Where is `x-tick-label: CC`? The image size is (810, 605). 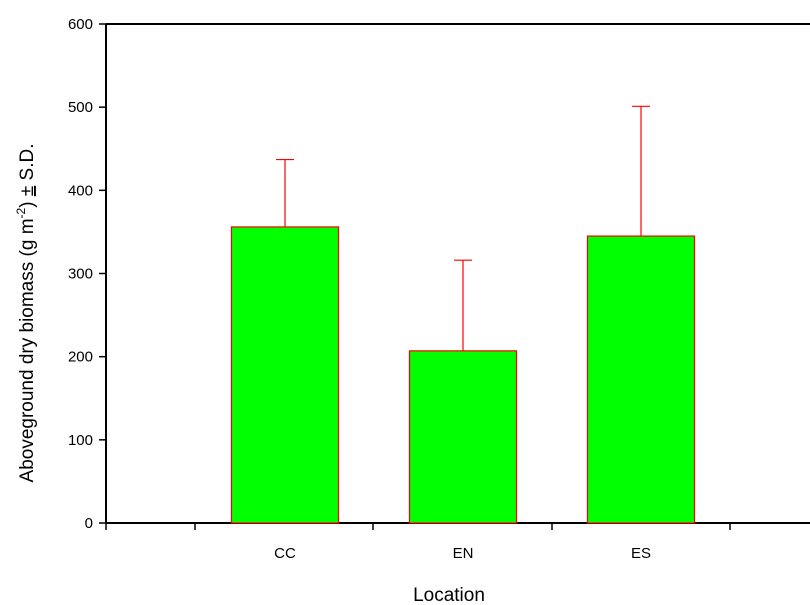 x-tick-label: CC is located at coordinates (285, 553).